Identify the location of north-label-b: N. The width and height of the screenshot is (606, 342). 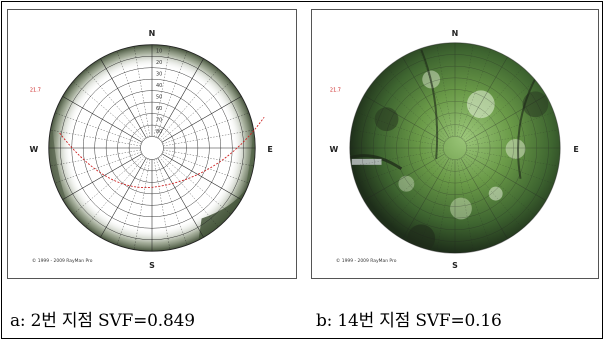
(455, 33).